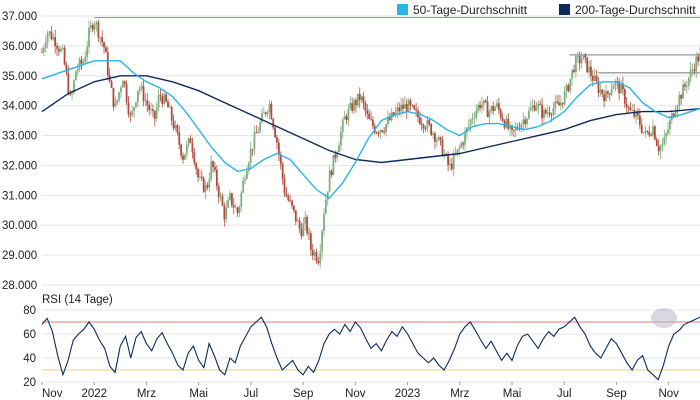  What do you see at coordinates (664, 318) in the screenshot?
I see `rsi-highlight-marker` at bounding box center [664, 318].